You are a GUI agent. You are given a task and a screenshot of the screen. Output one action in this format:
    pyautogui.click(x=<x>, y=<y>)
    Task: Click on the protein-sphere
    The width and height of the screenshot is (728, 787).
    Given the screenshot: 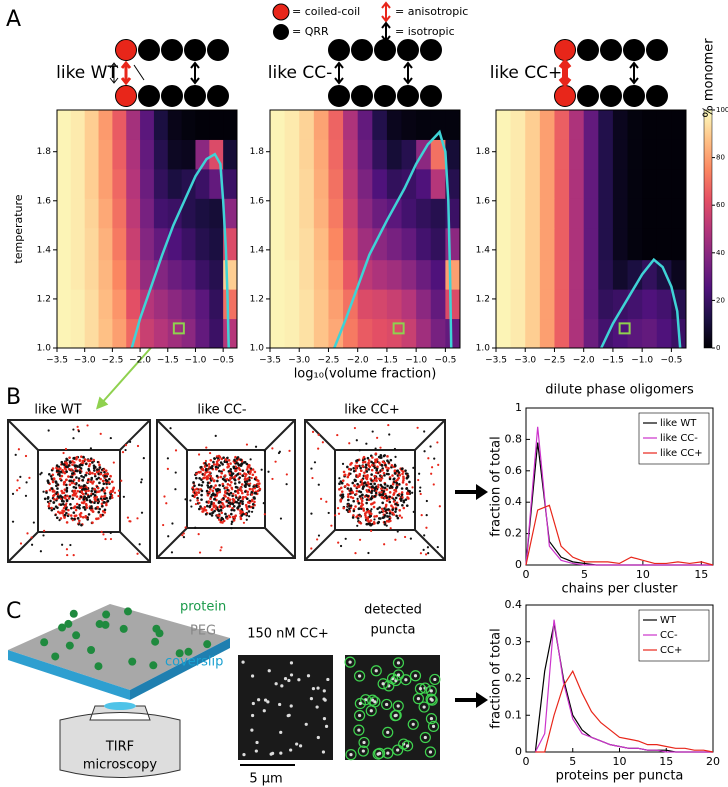 What is the action you would take?
    pyautogui.click(x=159, y=633)
    